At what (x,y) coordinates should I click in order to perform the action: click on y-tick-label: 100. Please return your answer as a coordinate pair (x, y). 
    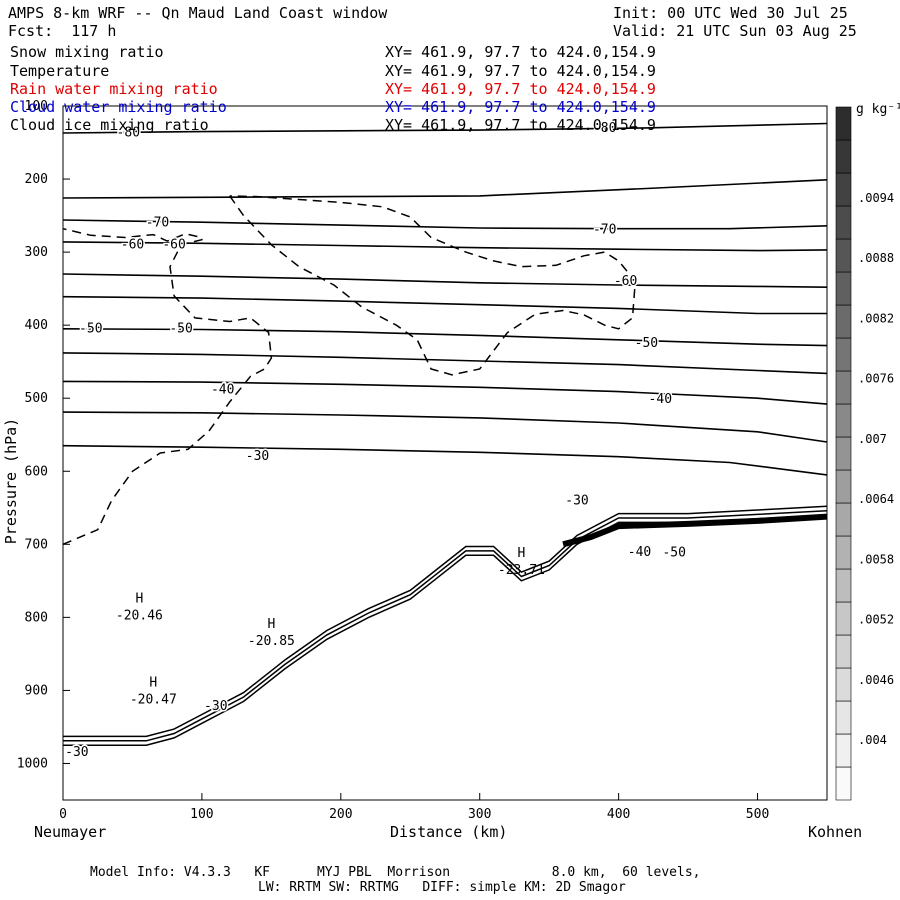
    Looking at the image, I should click on (36, 106).